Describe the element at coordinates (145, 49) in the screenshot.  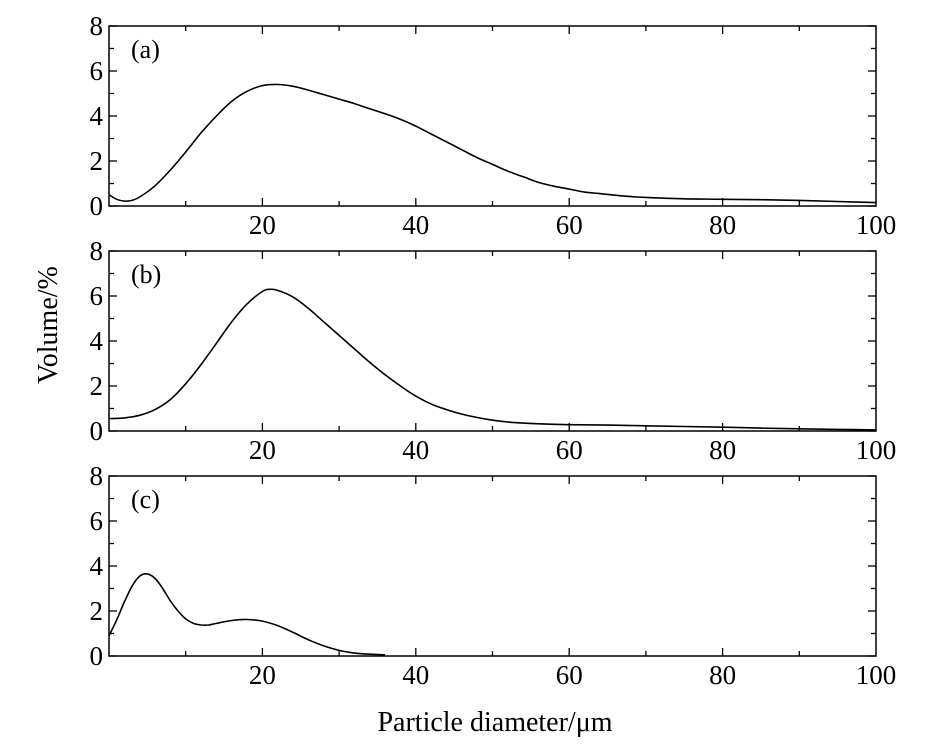
I see `panel-label: (a)` at that location.